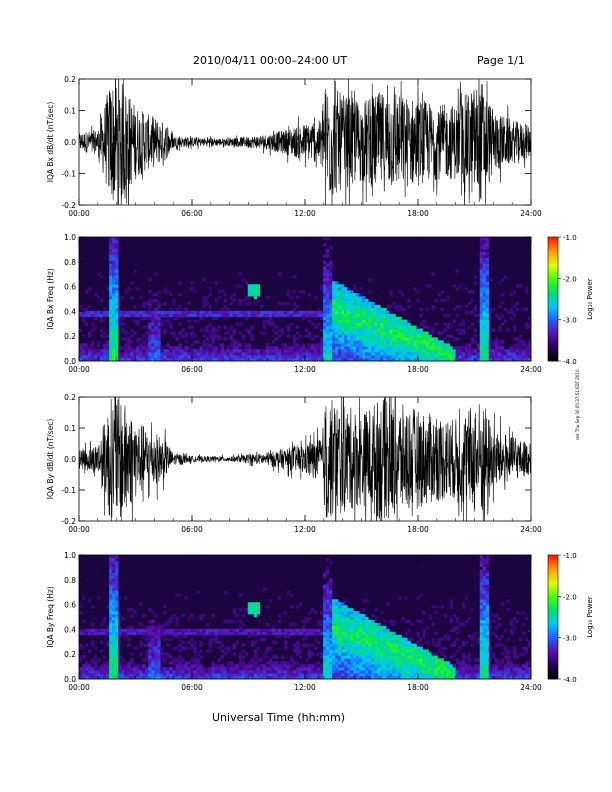 This screenshot has height=792, width=612. Describe the element at coordinates (418, 213) in the screenshot. I see `x-tick-label-0-3: 18:00` at that location.